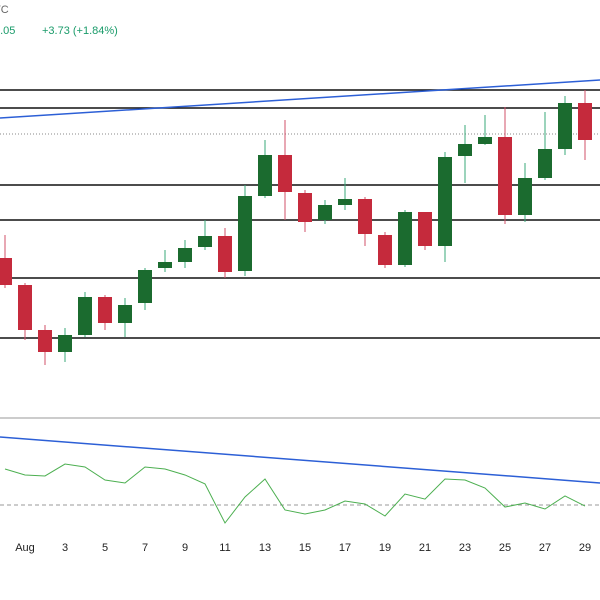 This screenshot has height=600, width=600. Describe the element at coordinates (505, 548) in the screenshot. I see `x-tick-label: 25` at that location.